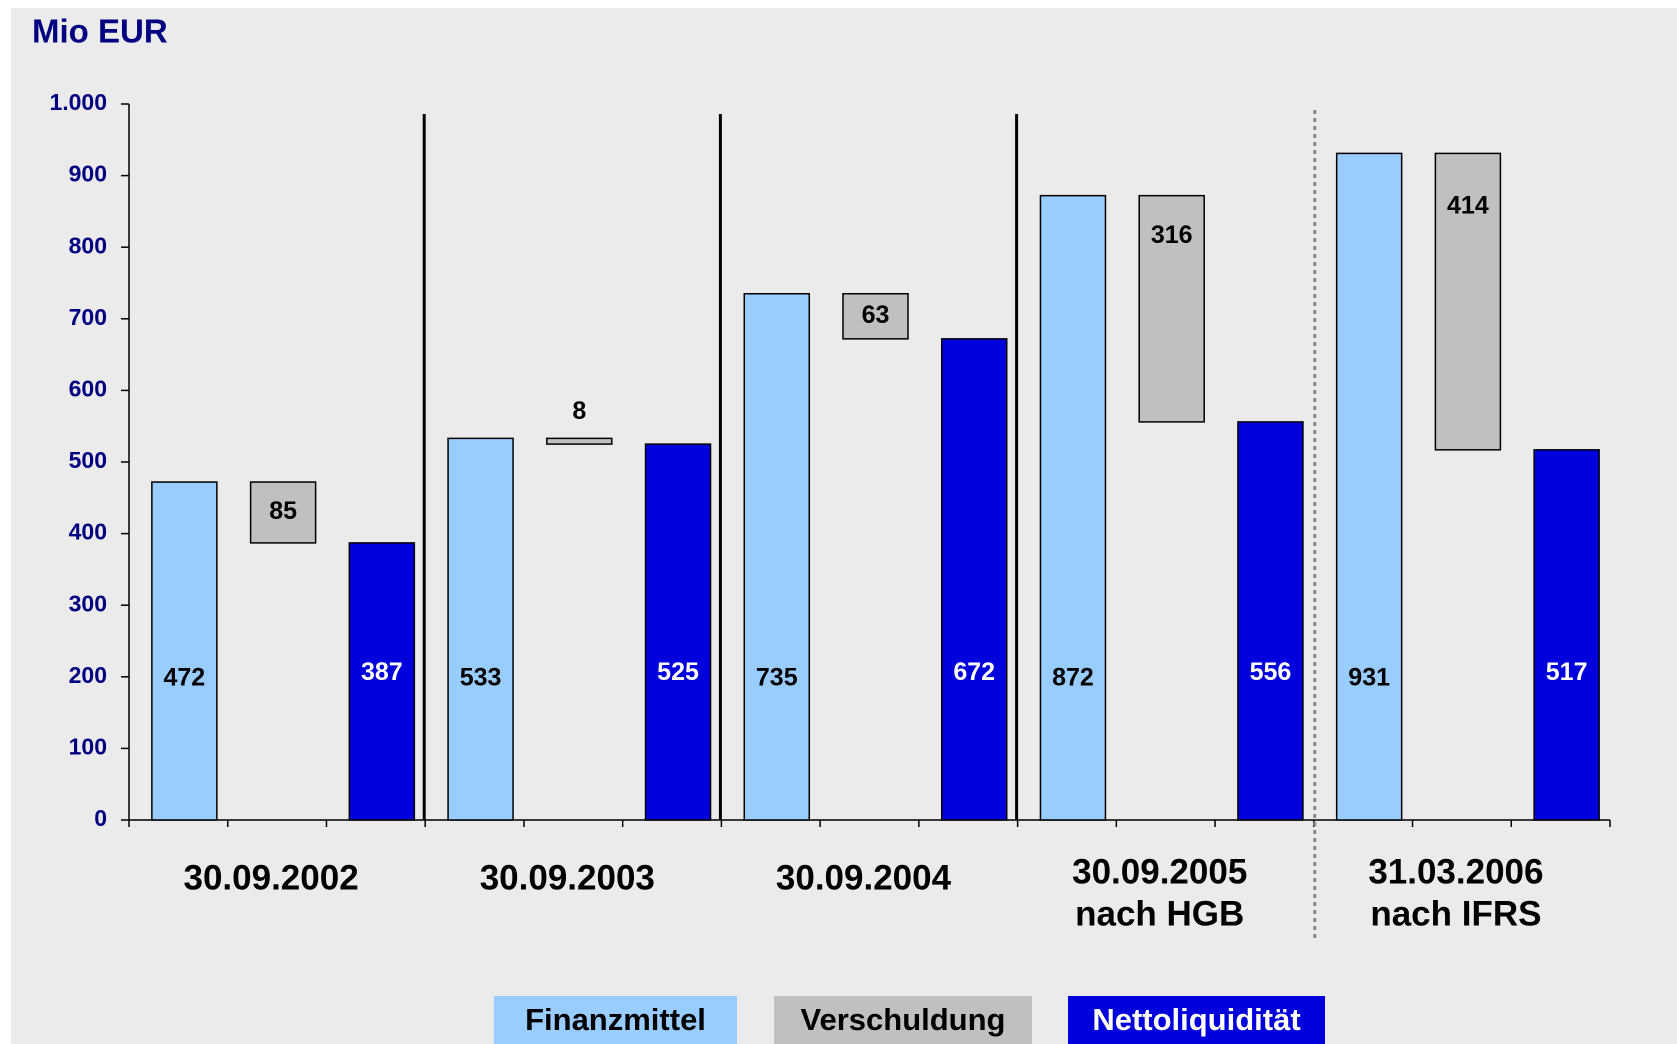 The image size is (1677, 1044). What do you see at coordinates (1567, 672) in the screenshot?
I see `value-label: 517` at bounding box center [1567, 672].